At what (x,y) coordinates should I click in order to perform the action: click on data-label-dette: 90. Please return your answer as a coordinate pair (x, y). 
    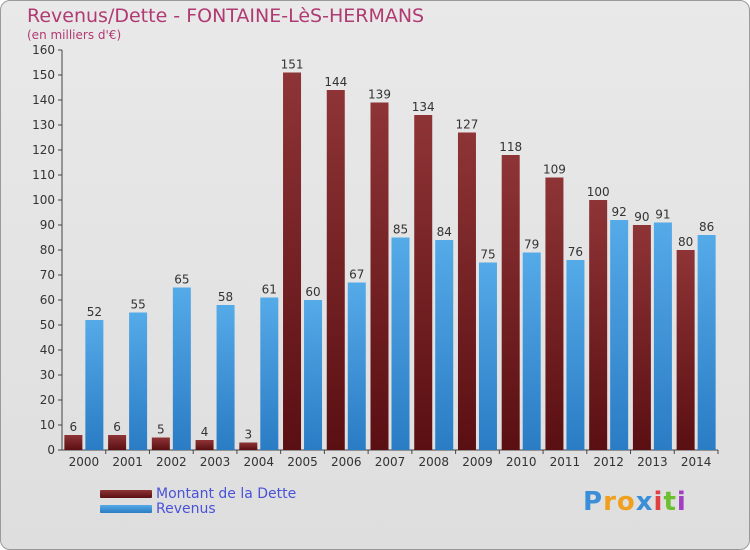
    Looking at the image, I should click on (641, 217).